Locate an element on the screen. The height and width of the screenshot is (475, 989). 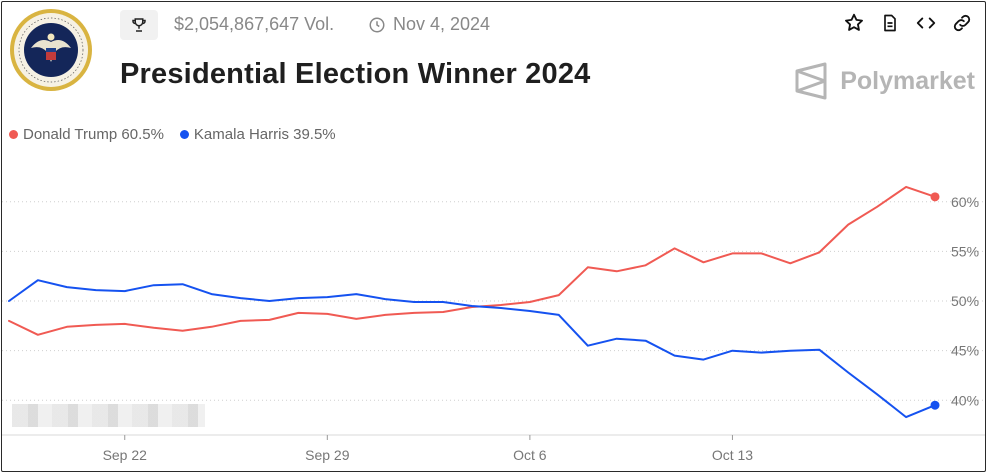
brand-logo: Polymarket is located at coordinates (884, 81).